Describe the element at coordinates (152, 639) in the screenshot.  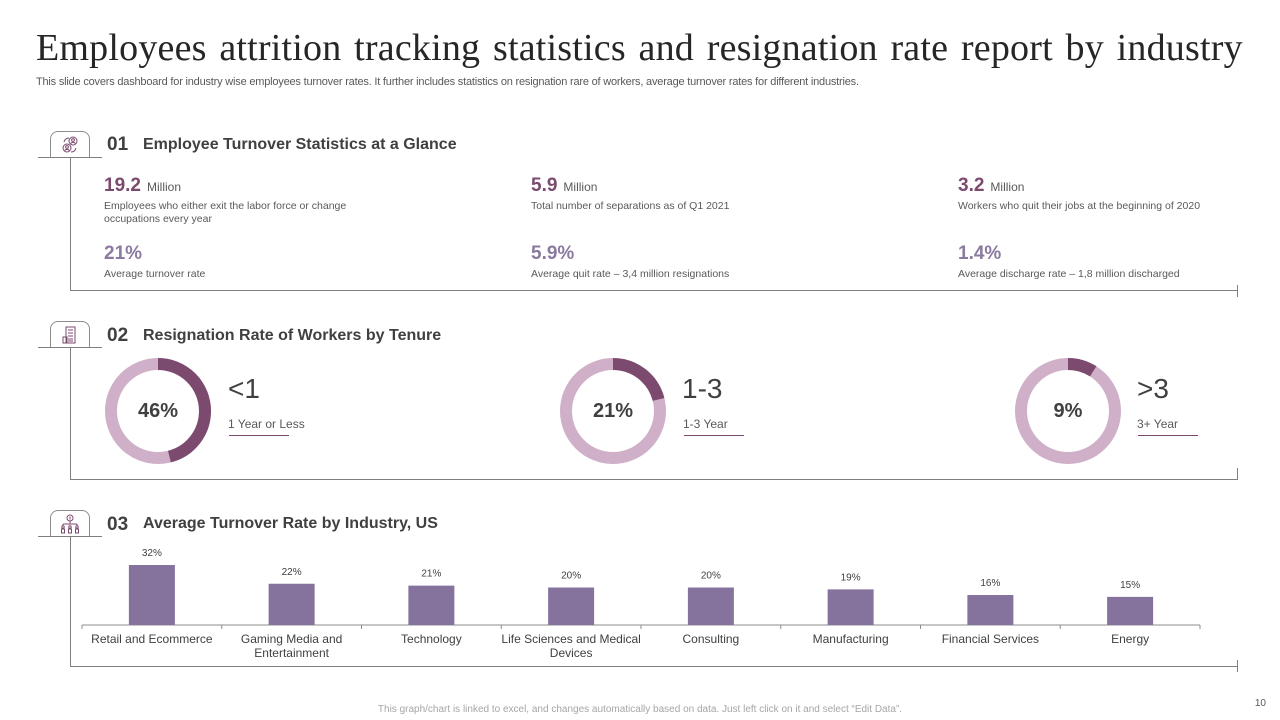
I see `x-tick-label: Retail and Ecommerce` at that location.